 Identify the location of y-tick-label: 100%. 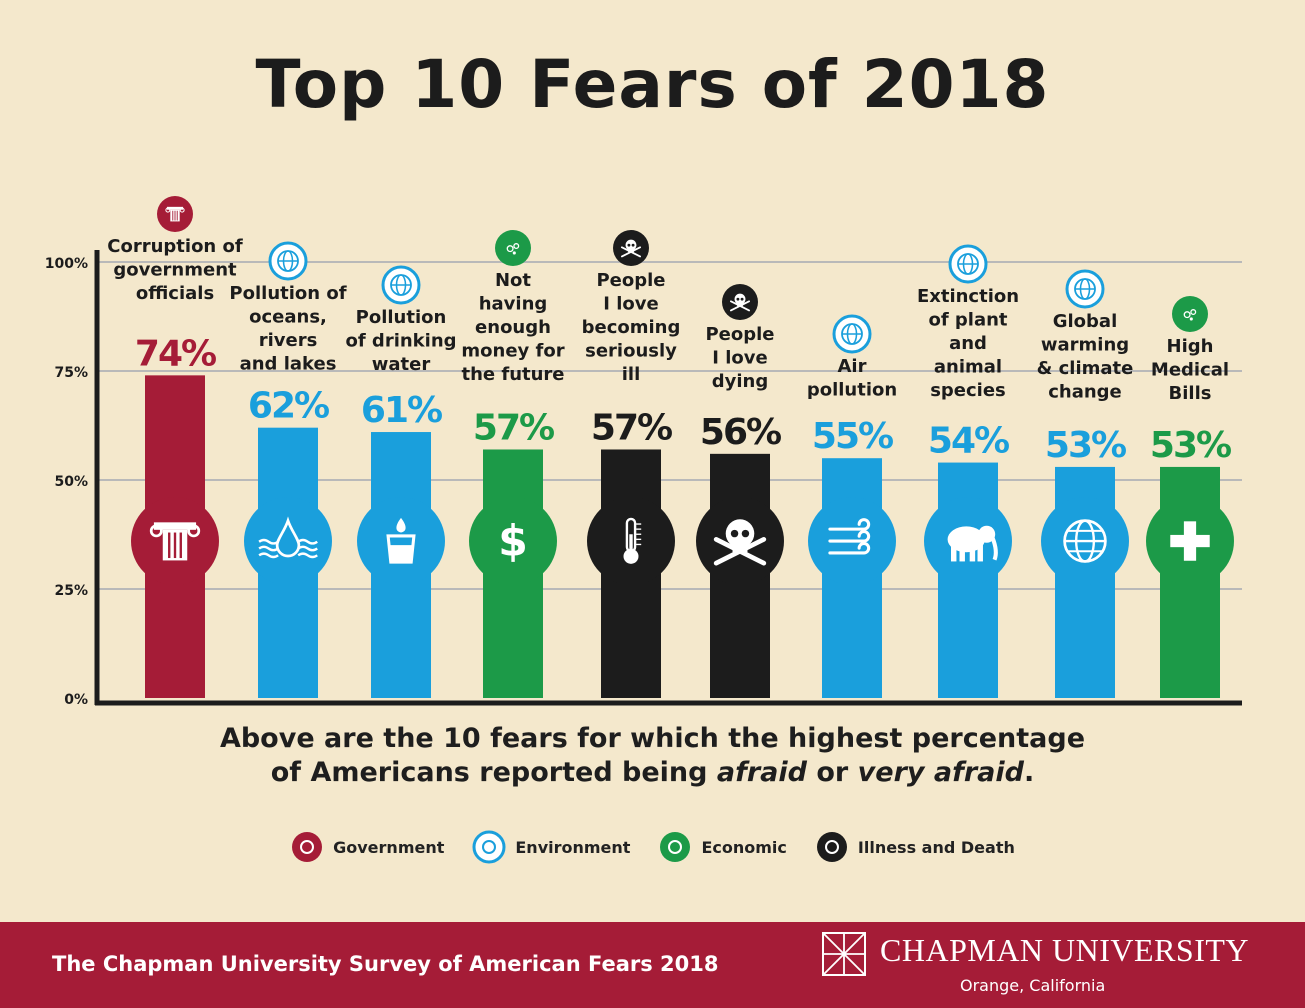
(66, 264).